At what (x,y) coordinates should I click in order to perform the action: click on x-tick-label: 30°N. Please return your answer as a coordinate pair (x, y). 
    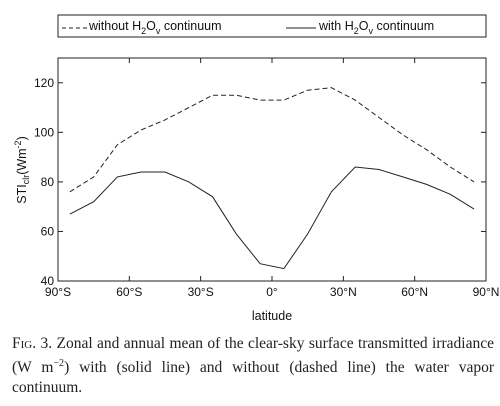
    Looking at the image, I should click on (343, 292).